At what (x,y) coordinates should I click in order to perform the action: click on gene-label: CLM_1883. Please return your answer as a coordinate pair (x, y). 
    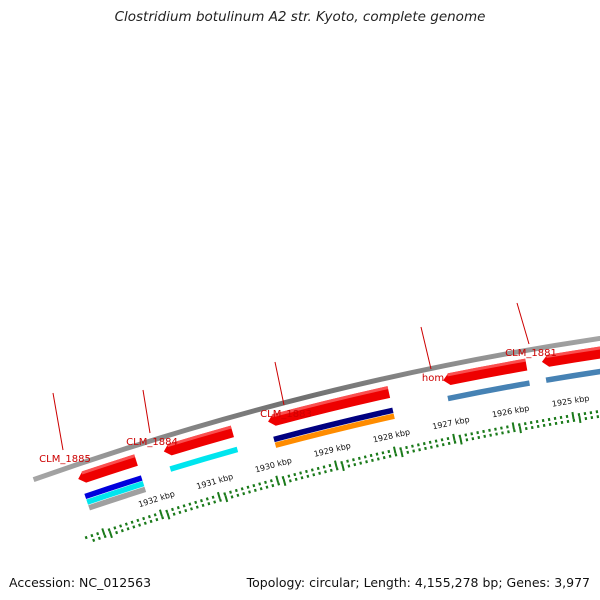
    Looking at the image, I should click on (286, 414).